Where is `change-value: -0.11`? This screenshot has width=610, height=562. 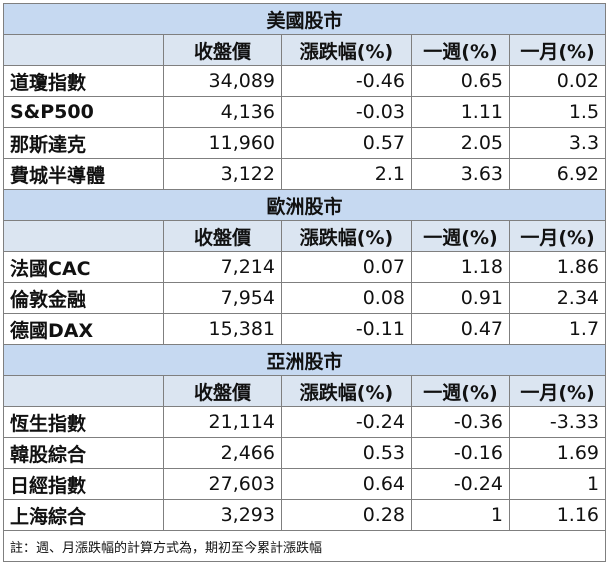 change-value: -0.11 is located at coordinates (346, 329).